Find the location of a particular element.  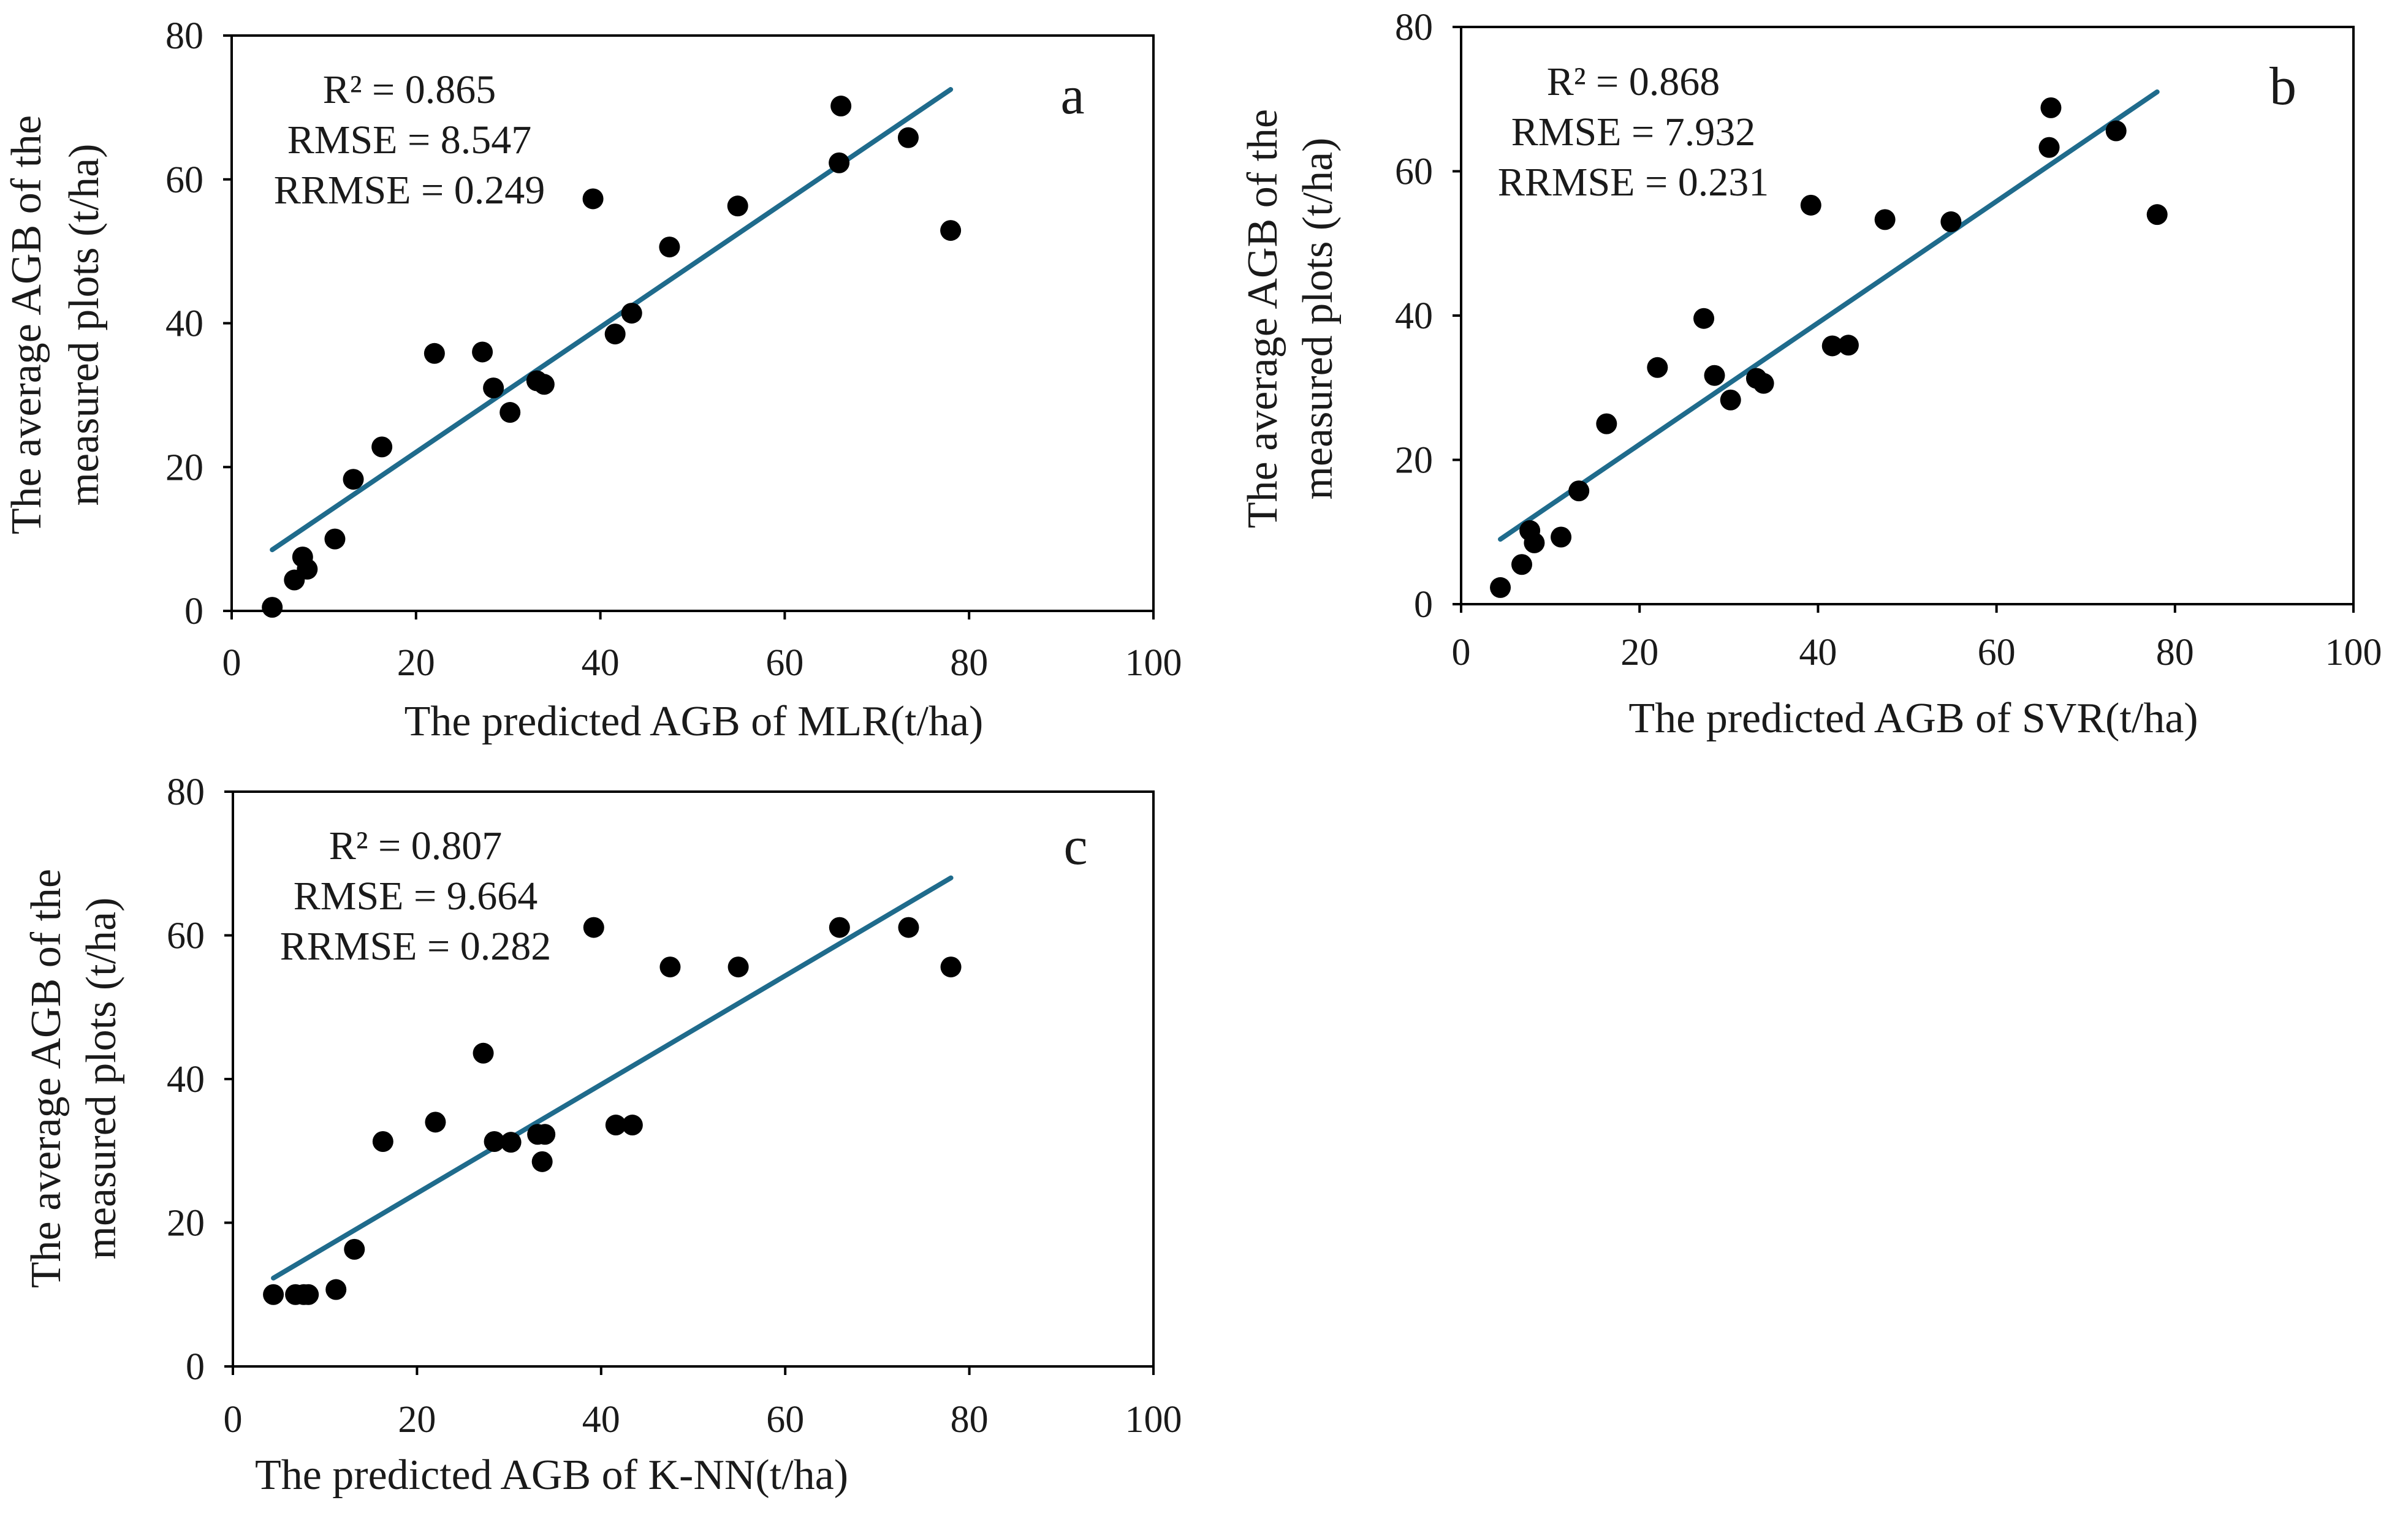

panel-label: c is located at coordinates (1075, 846).